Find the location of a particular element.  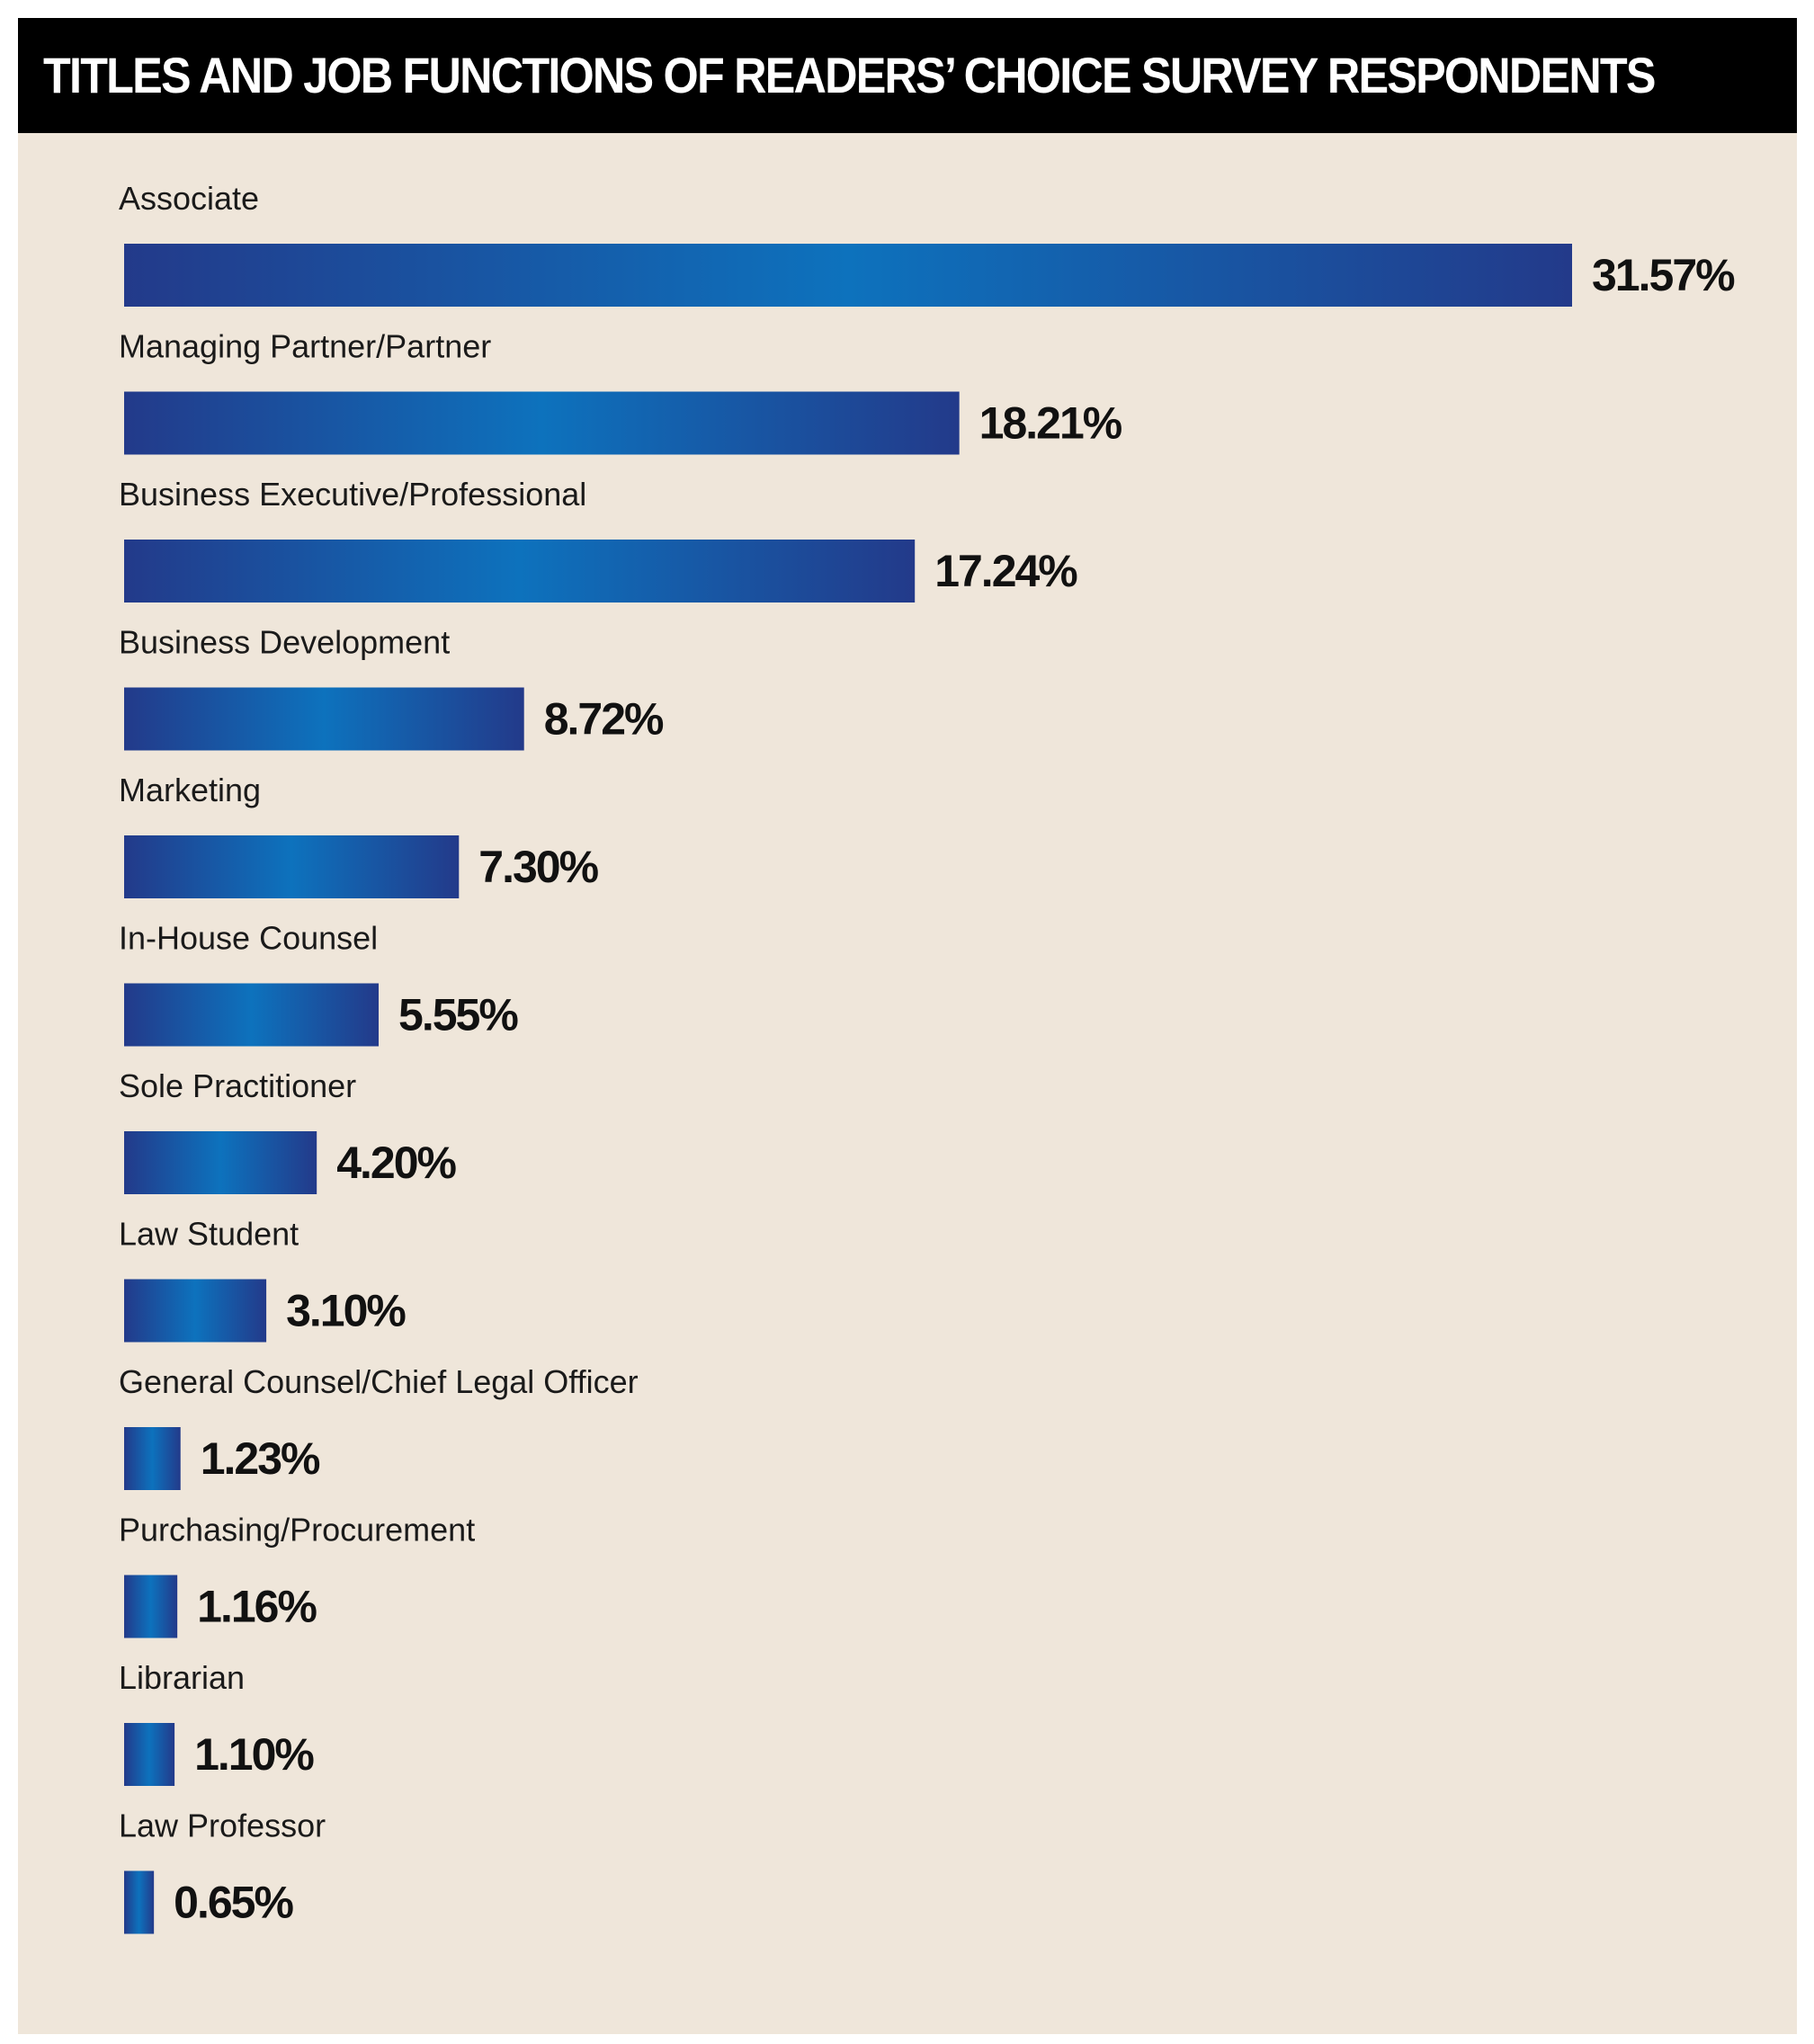

value-label: 3.10% is located at coordinates (346, 1311).